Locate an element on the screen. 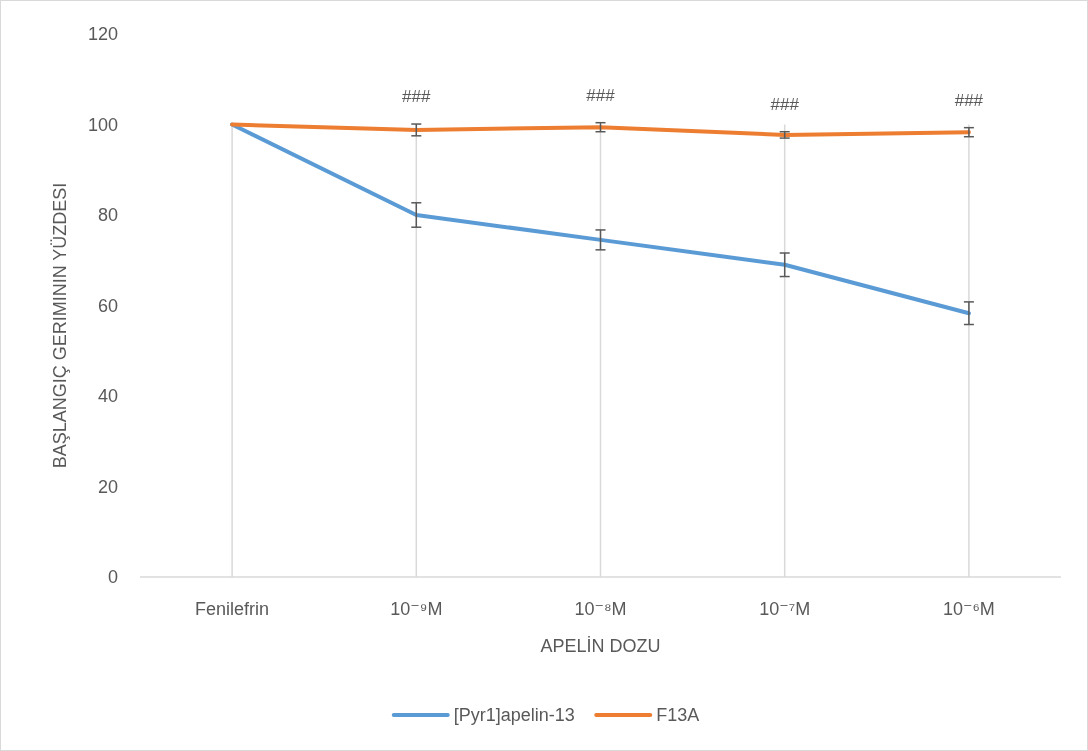 The height and width of the screenshot is (751, 1088). x-tick-label: Fenilefrin is located at coordinates (232, 609).